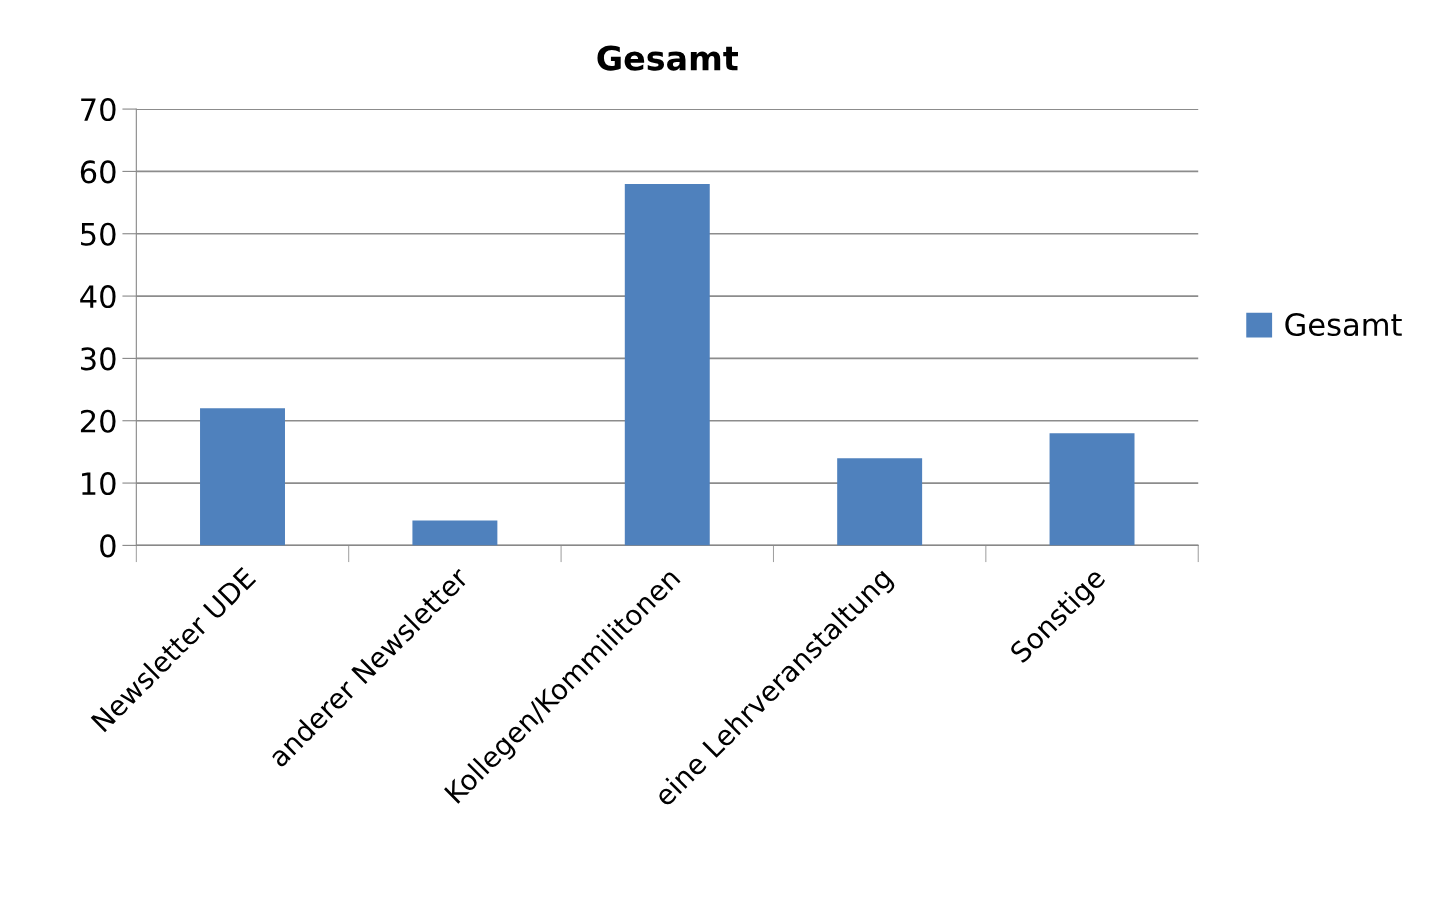  I want to click on y-tick-label: 70, so click(98, 110).